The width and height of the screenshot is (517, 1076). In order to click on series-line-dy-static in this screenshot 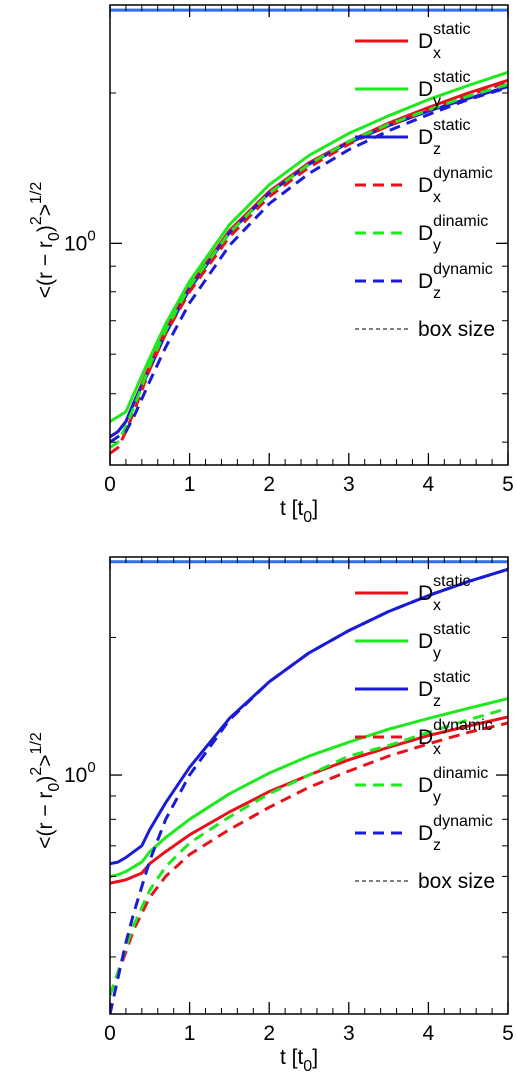, I will do `click(309, 787)`.